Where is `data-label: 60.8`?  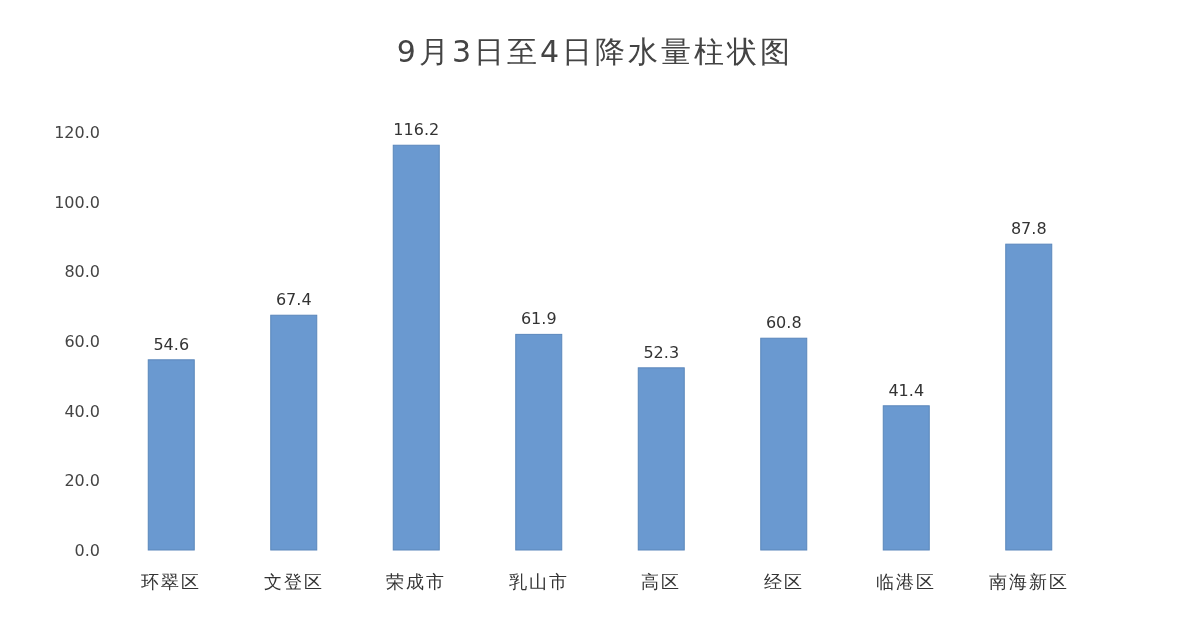
data-label: 60.8 is located at coordinates (783, 323).